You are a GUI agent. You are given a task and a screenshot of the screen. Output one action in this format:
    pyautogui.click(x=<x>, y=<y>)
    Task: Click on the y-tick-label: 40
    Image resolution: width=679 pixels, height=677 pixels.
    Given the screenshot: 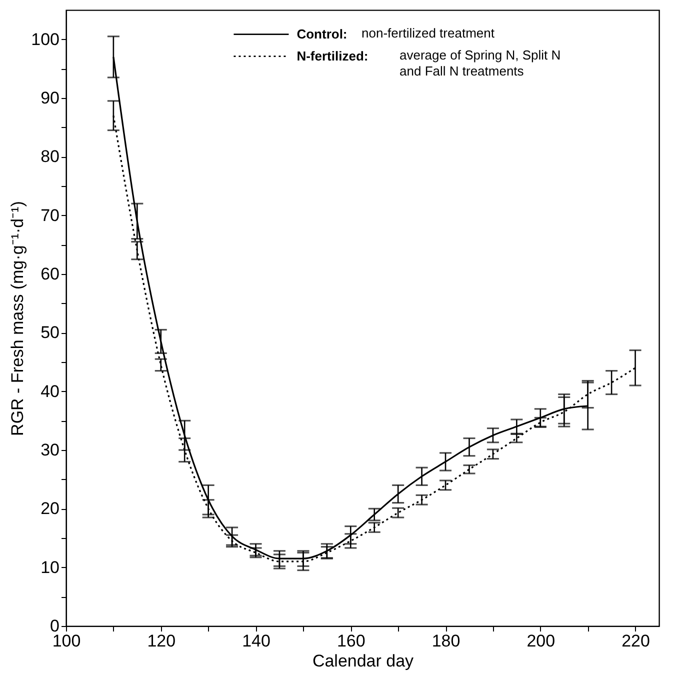 What is the action you would take?
    pyautogui.click(x=50, y=391)
    